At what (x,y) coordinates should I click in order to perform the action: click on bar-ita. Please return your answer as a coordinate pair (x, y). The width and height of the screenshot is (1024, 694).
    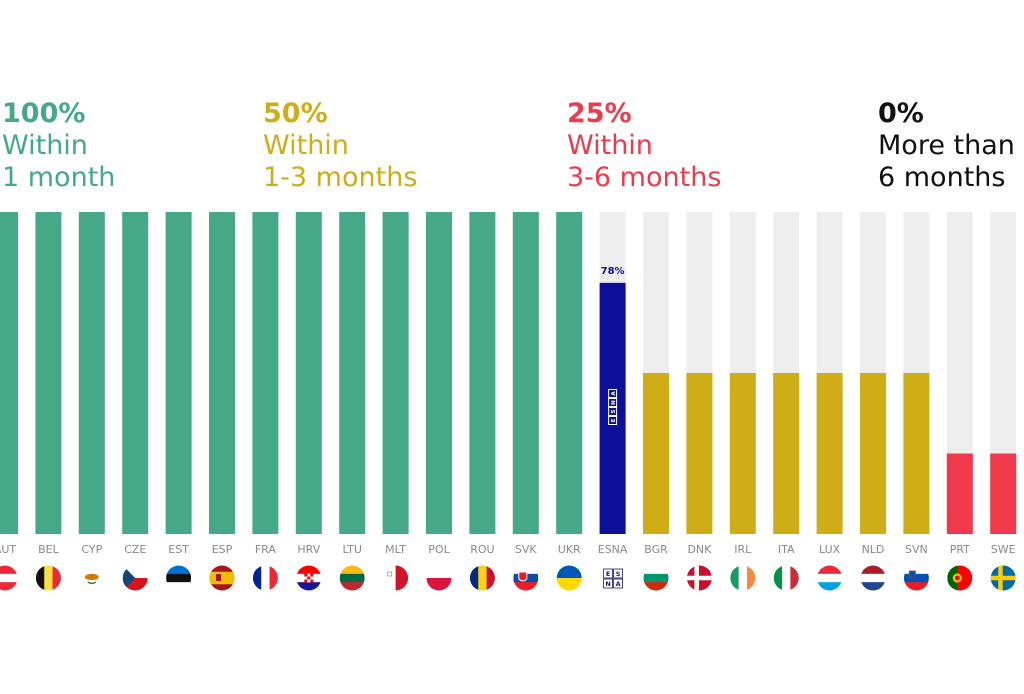
    Looking at the image, I should click on (786, 453).